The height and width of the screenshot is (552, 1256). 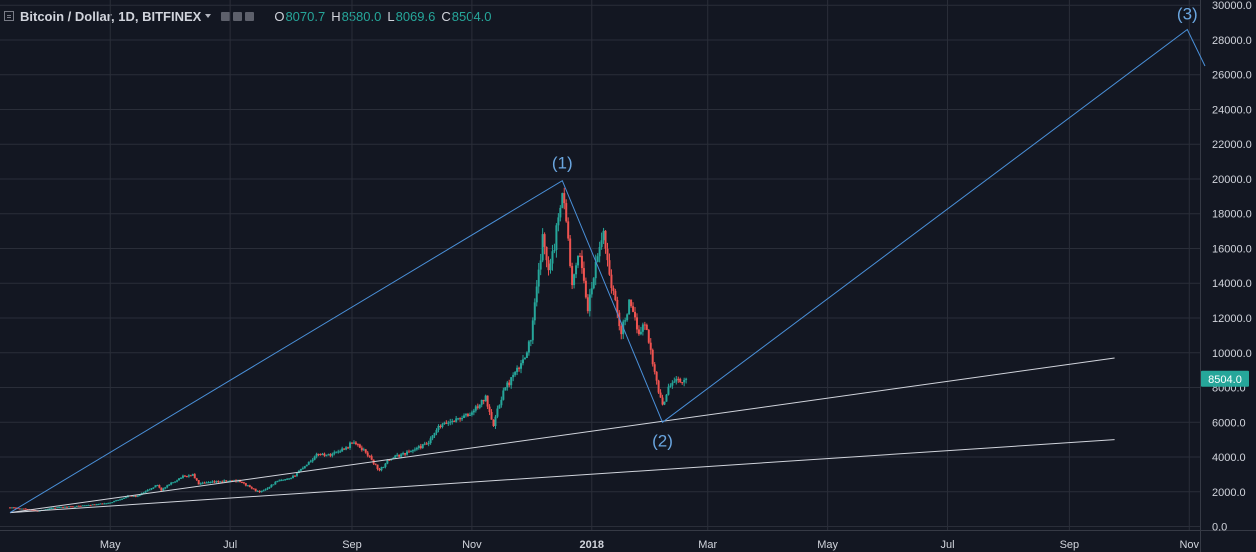 I want to click on last-price-label: 8504.0, so click(x=1225, y=380).